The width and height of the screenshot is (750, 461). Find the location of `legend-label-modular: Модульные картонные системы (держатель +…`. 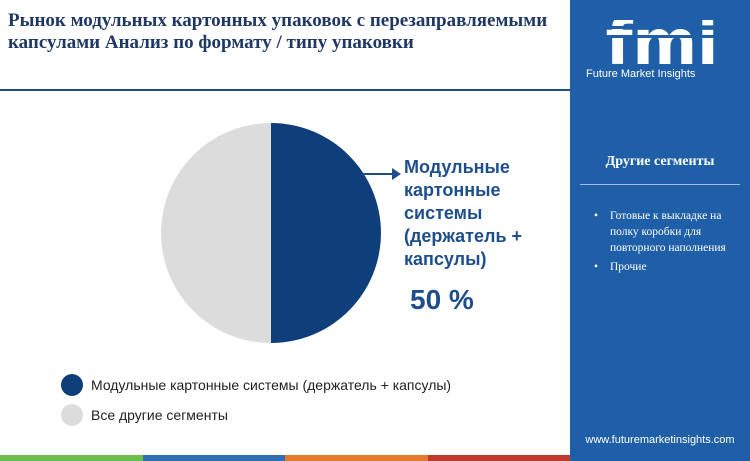

legend-label-modular: Модульные картонные системы (держатель +… is located at coordinates (271, 385).